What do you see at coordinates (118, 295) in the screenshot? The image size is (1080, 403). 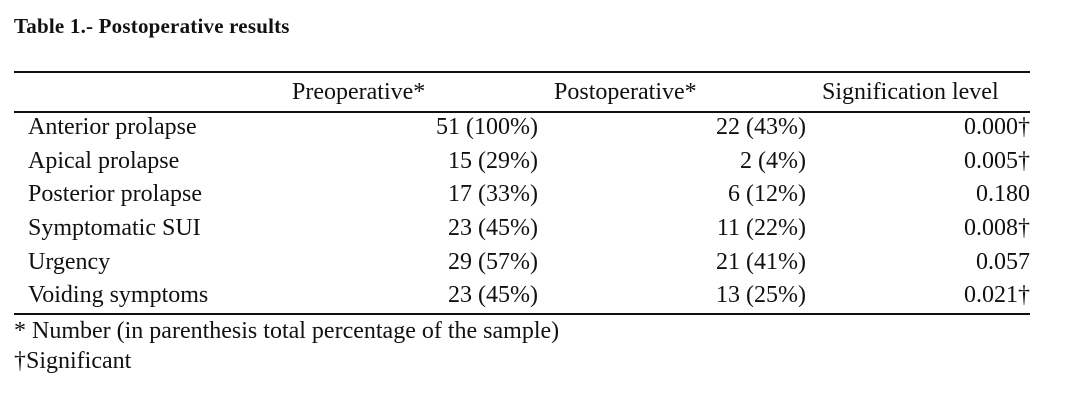 I see `row-label: Voiding symptoms` at bounding box center [118, 295].